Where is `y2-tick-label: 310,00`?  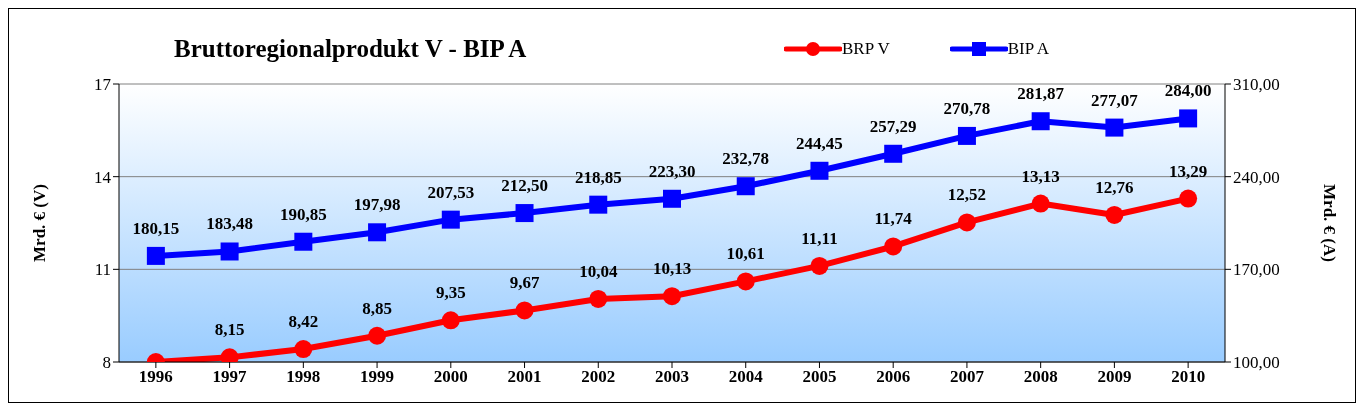 y2-tick-label: 310,00 is located at coordinates (1256, 85).